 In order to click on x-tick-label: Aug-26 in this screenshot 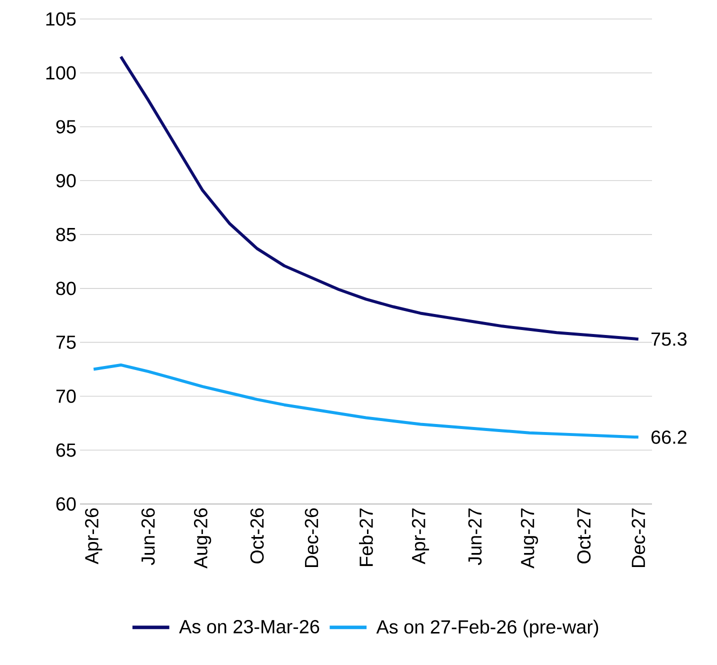, I will do `click(203, 538)`.